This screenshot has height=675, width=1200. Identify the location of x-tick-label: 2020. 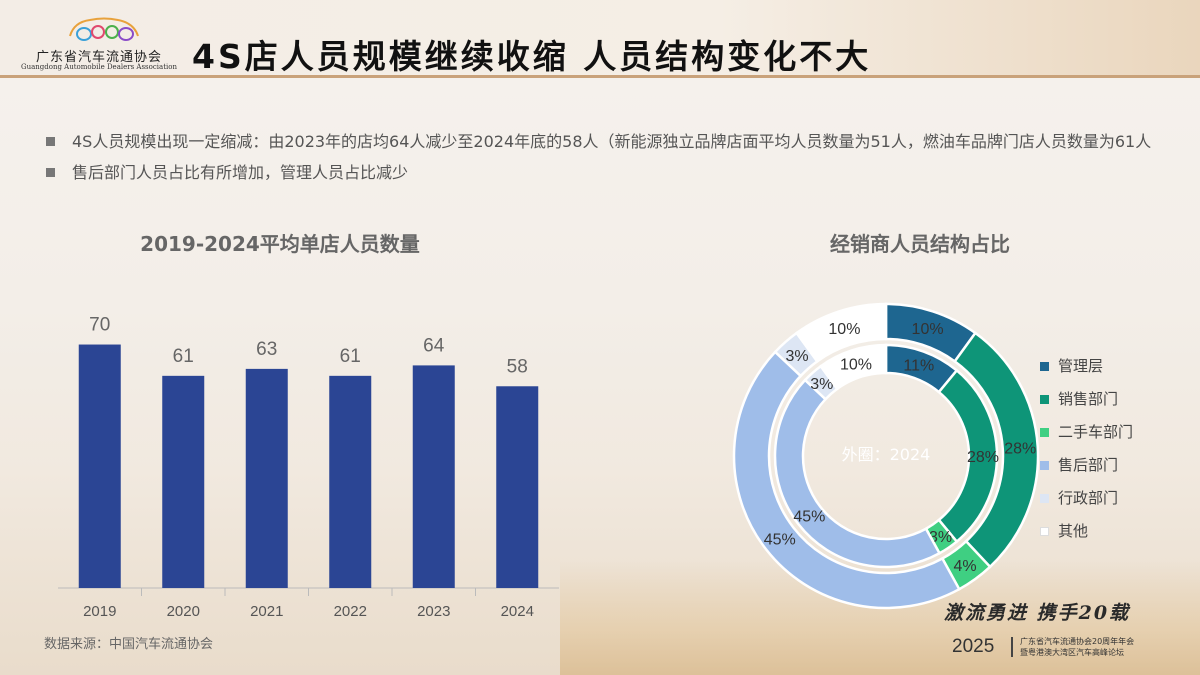
(183, 611).